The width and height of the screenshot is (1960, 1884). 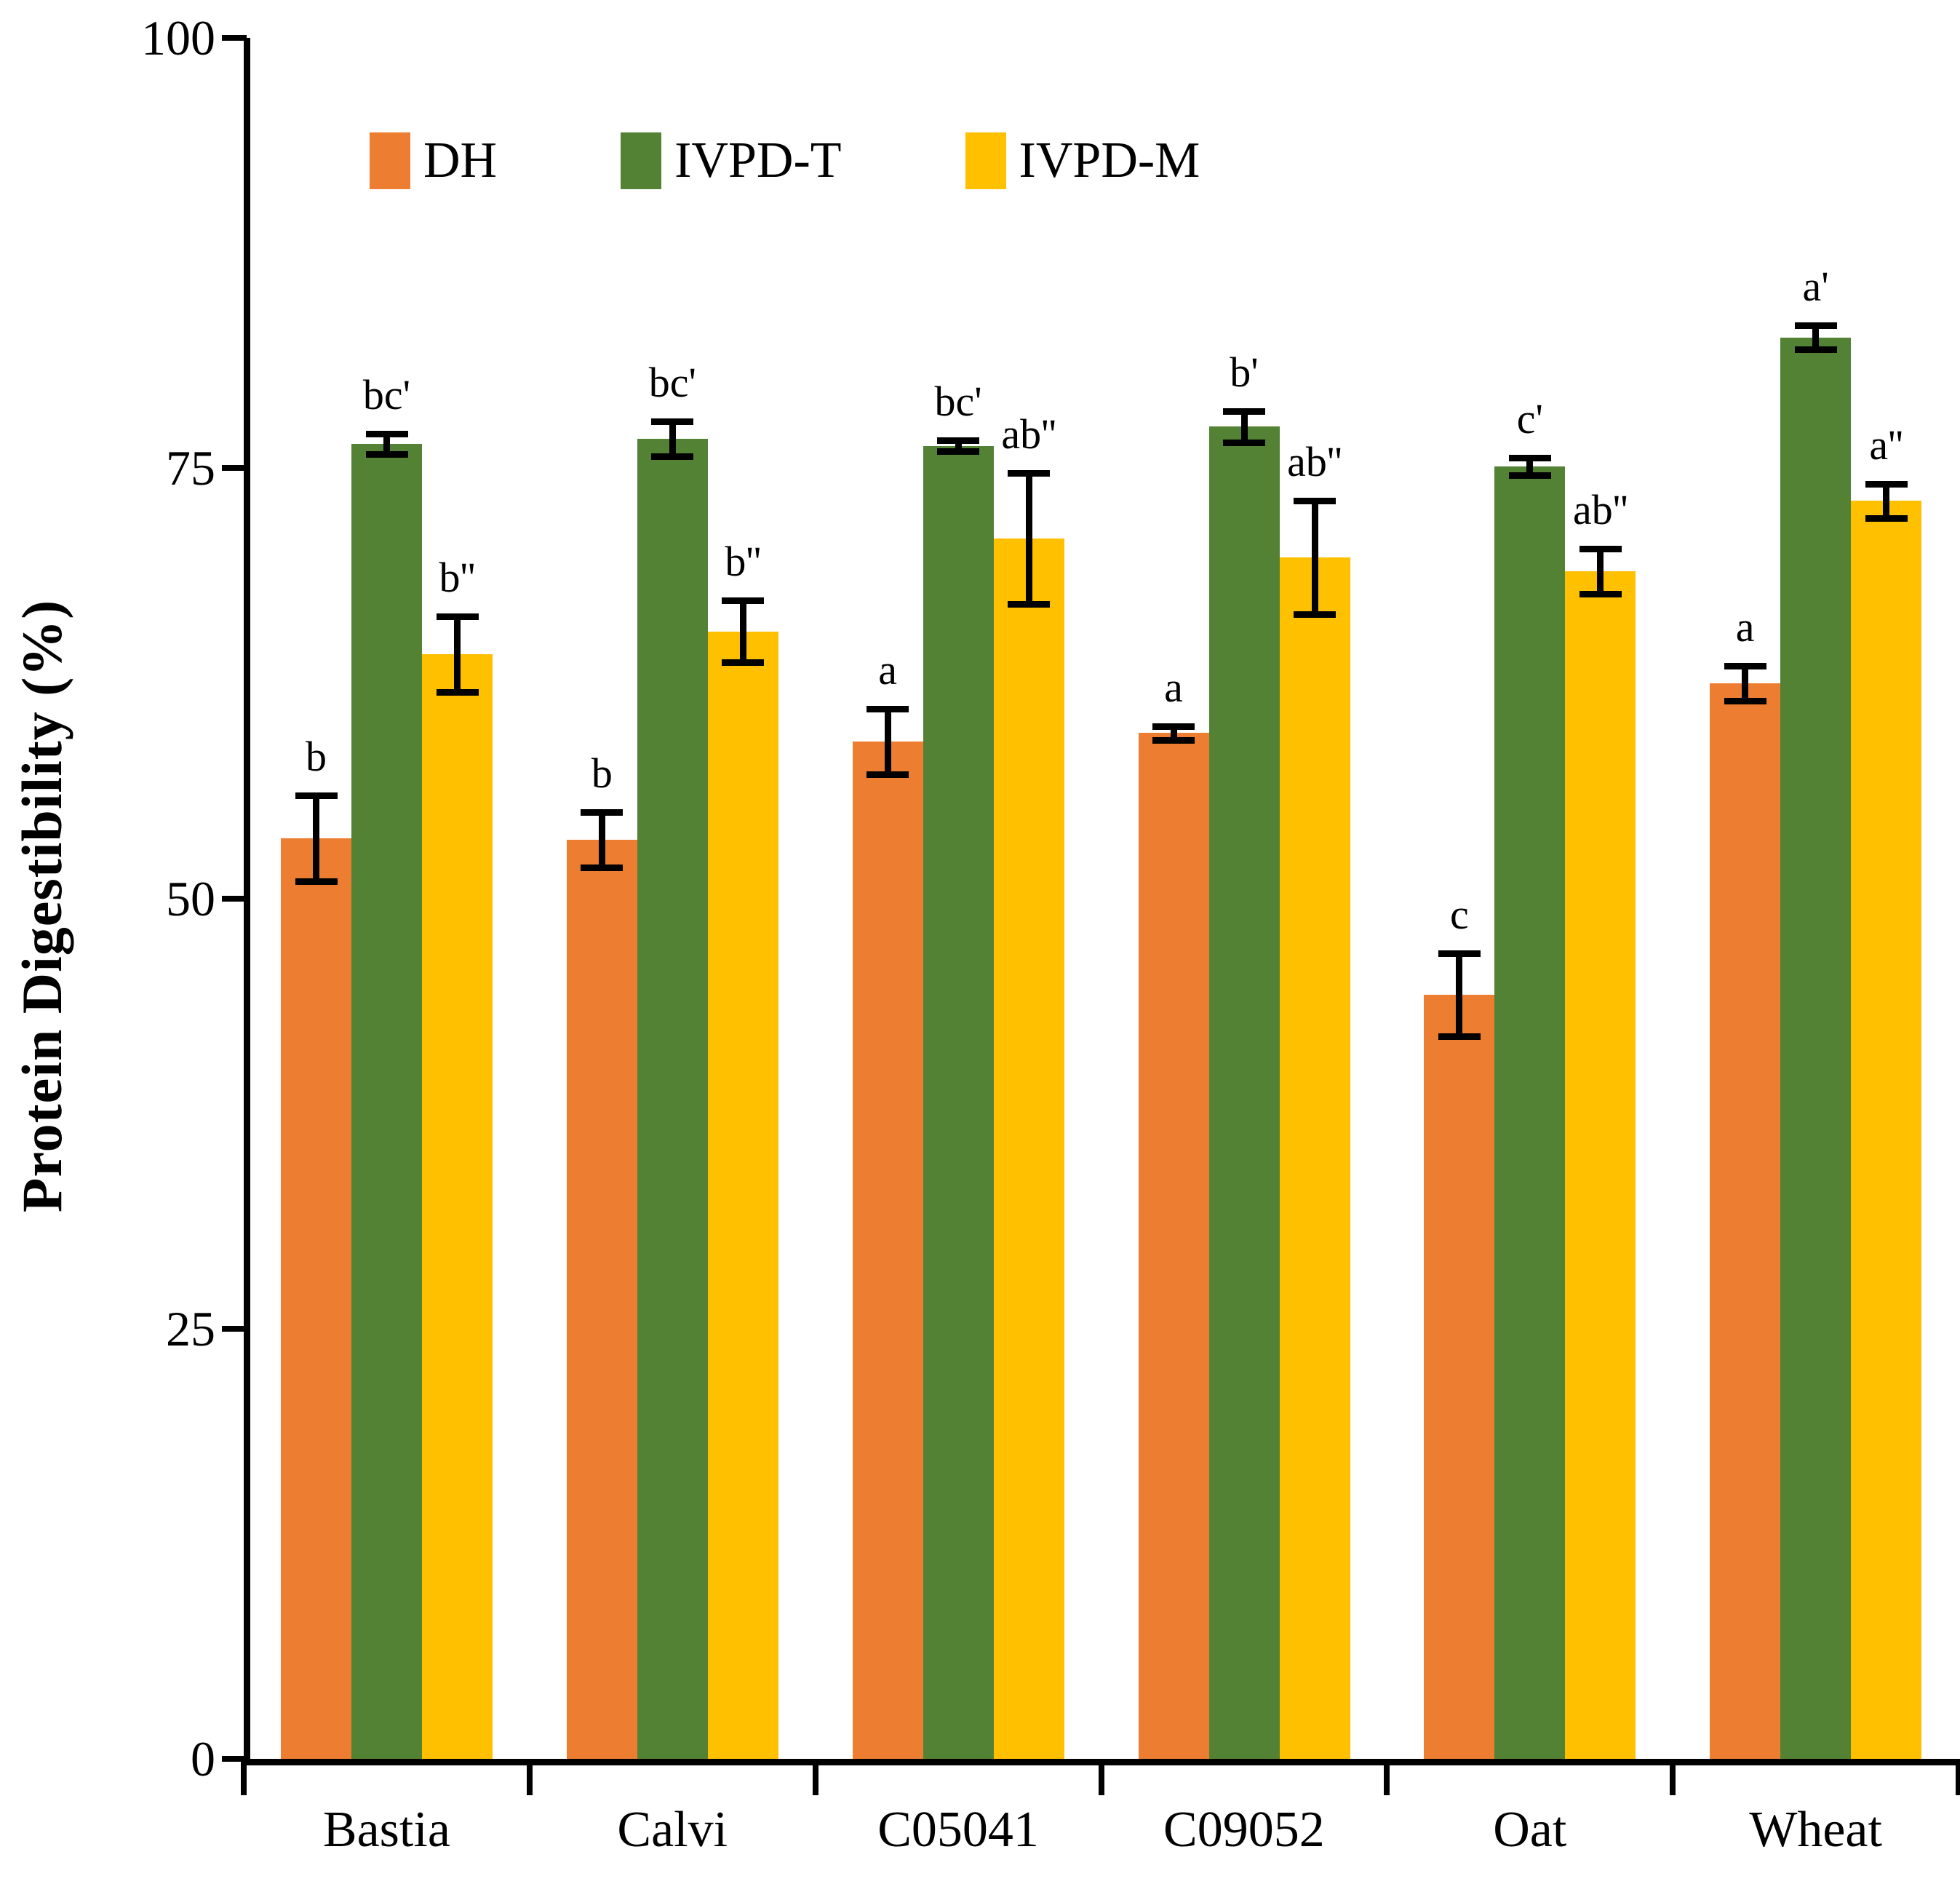 What do you see at coordinates (1529, 419) in the screenshot?
I see `sig-label: c'` at bounding box center [1529, 419].